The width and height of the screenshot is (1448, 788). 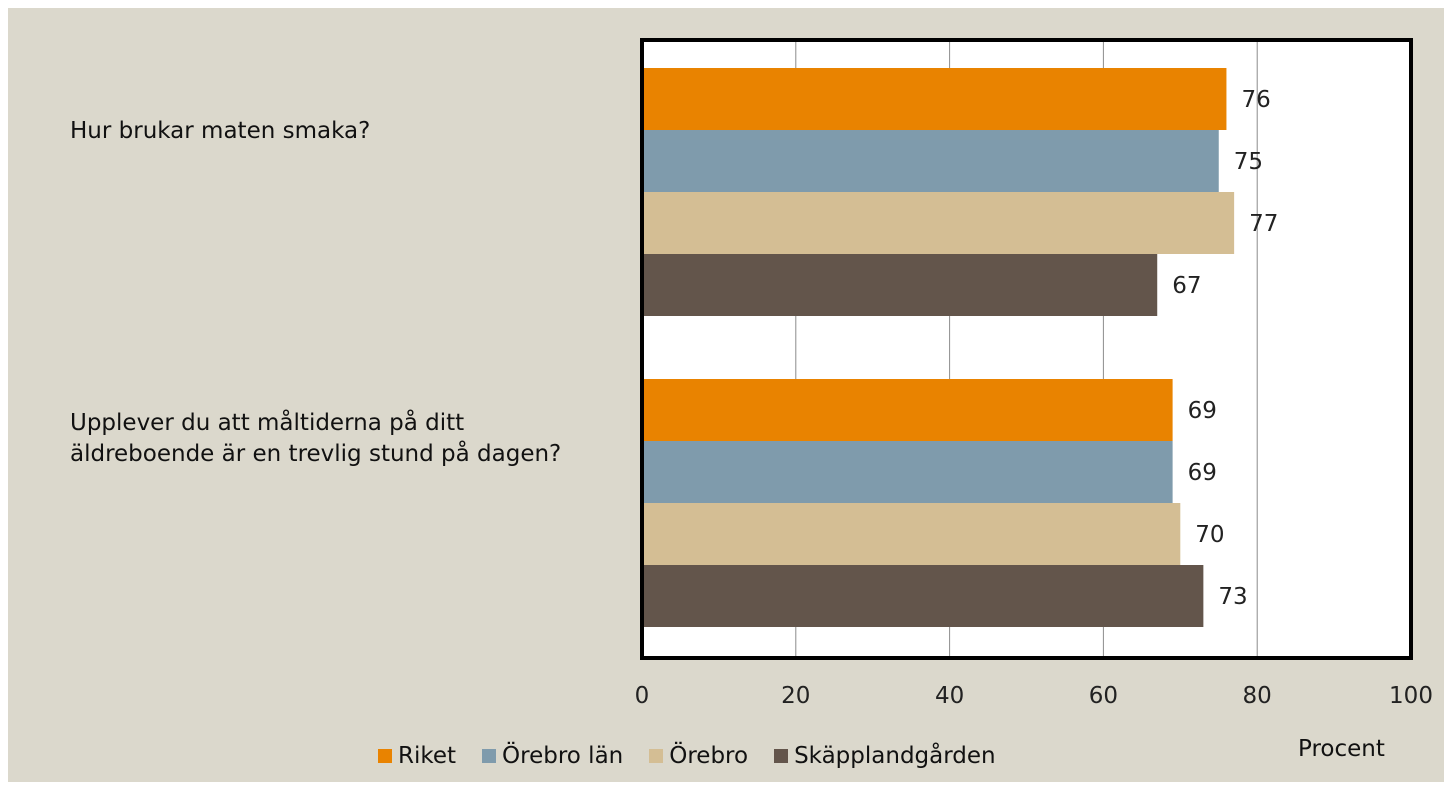 What do you see at coordinates (1186, 286) in the screenshot?
I see `data-label-3-0: 67` at bounding box center [1186, 286].